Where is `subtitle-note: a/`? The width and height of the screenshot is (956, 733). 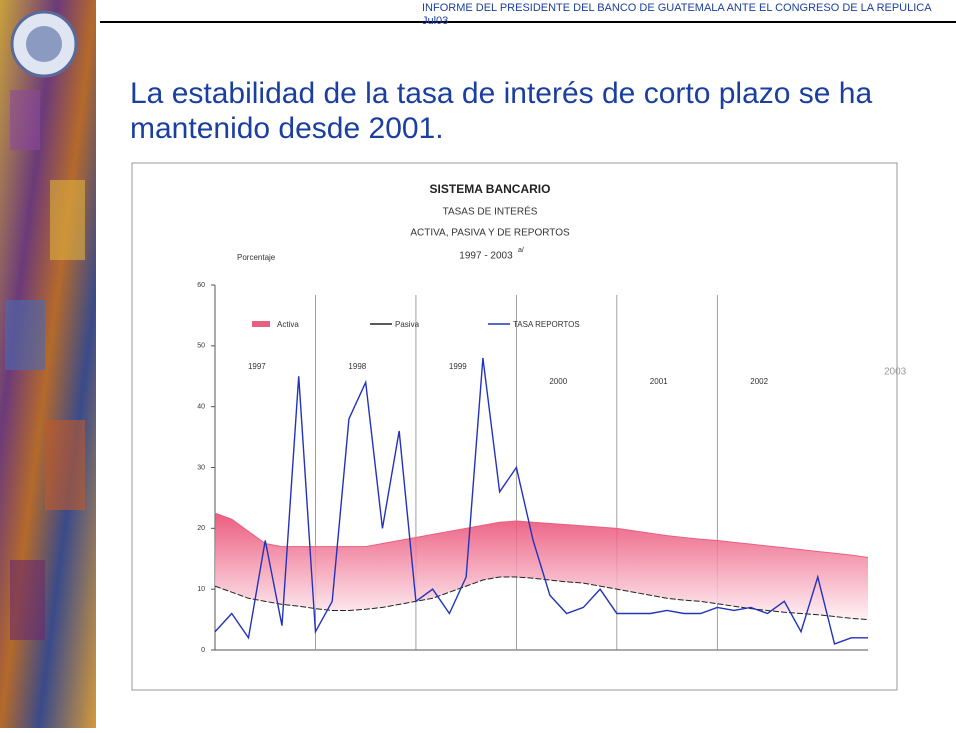 subtitle-note: a/ is located at coordinates (521, 250).